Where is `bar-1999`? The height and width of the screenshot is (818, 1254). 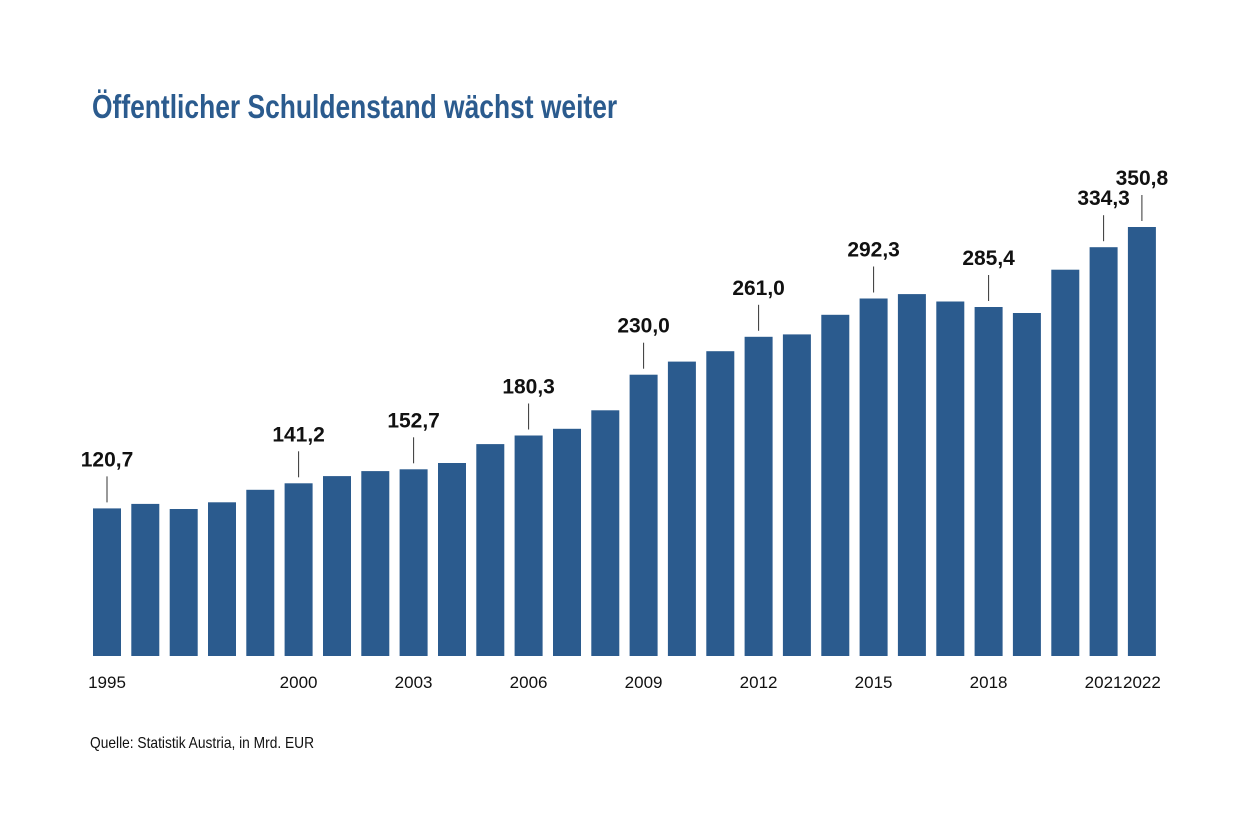
bar-1999 is located at coordinates (260, 572).